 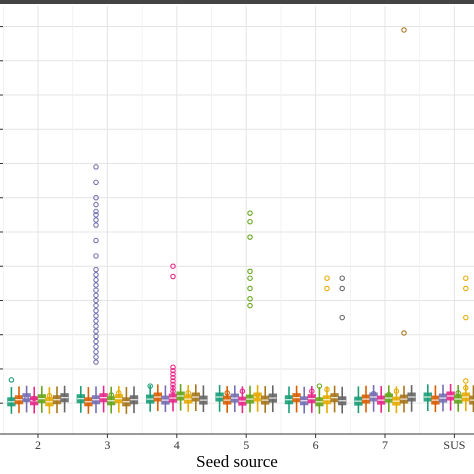 I want to click on x-tick-label: 2, so click(x=38, y=445).